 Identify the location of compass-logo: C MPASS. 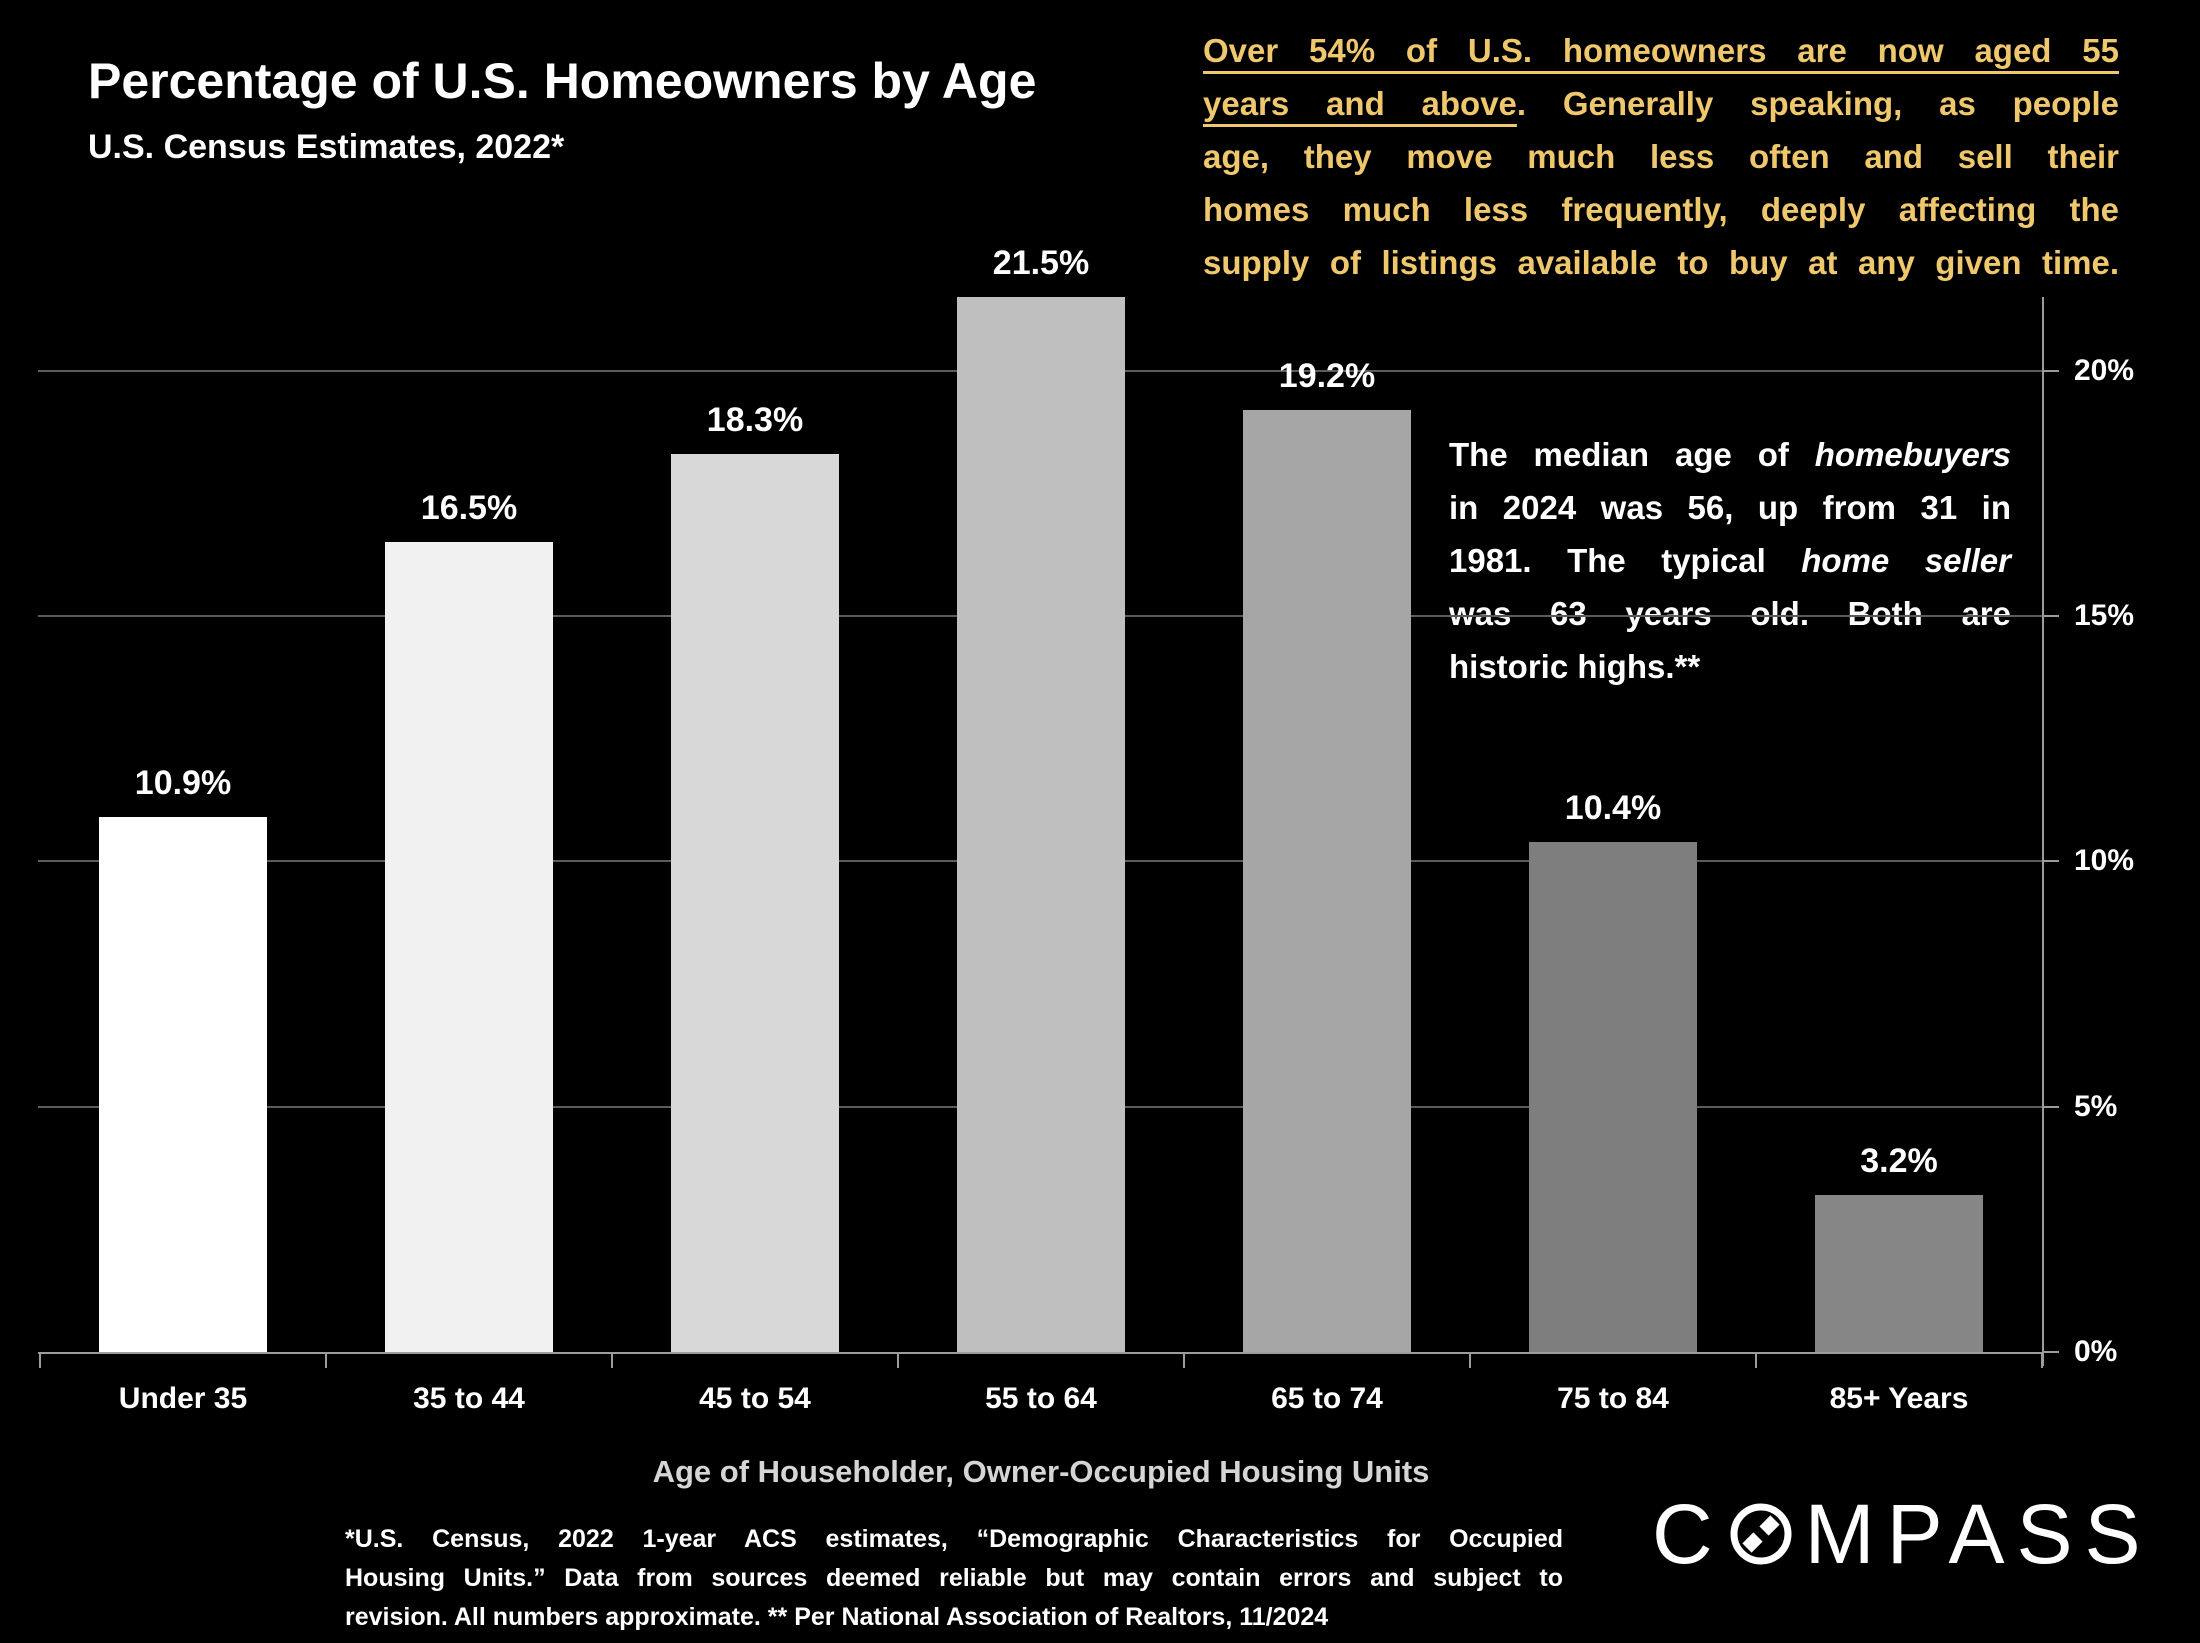
(1902, 1534).